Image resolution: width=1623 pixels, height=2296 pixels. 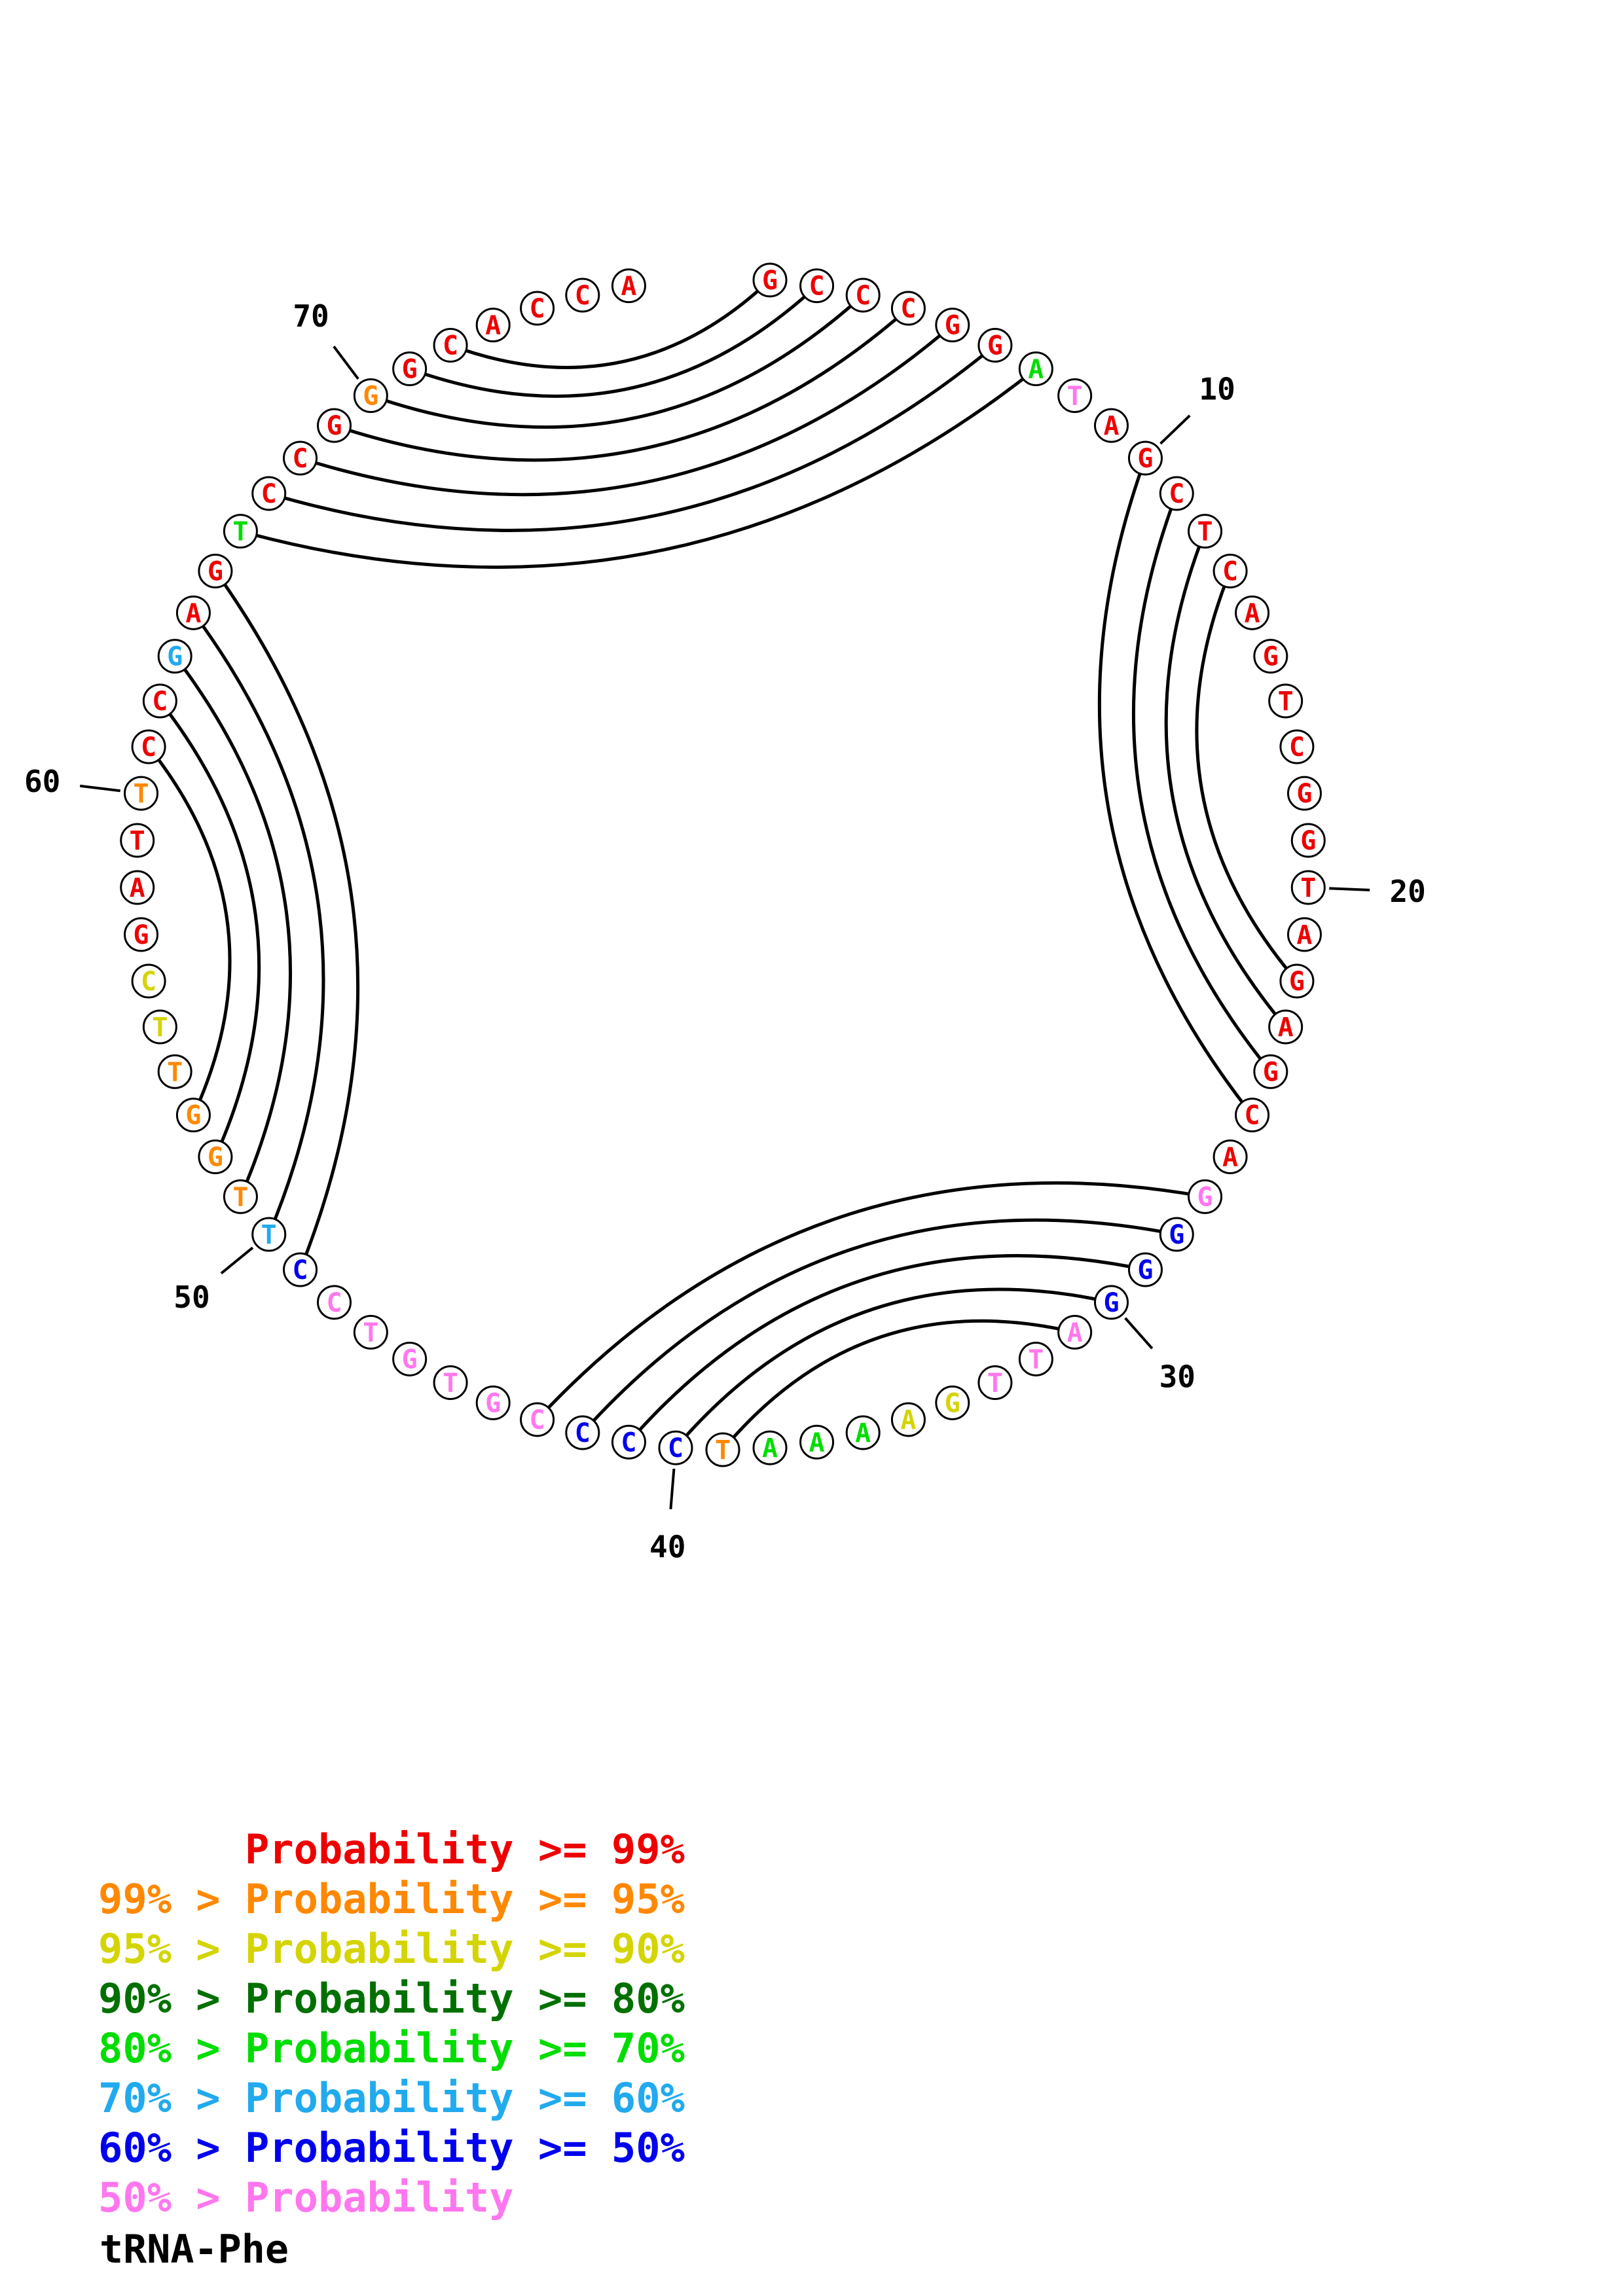 What do you see at coordinates (1407, 891) in the screenshot?
I see `position-label: 20` at bounding box center [1407, 891].